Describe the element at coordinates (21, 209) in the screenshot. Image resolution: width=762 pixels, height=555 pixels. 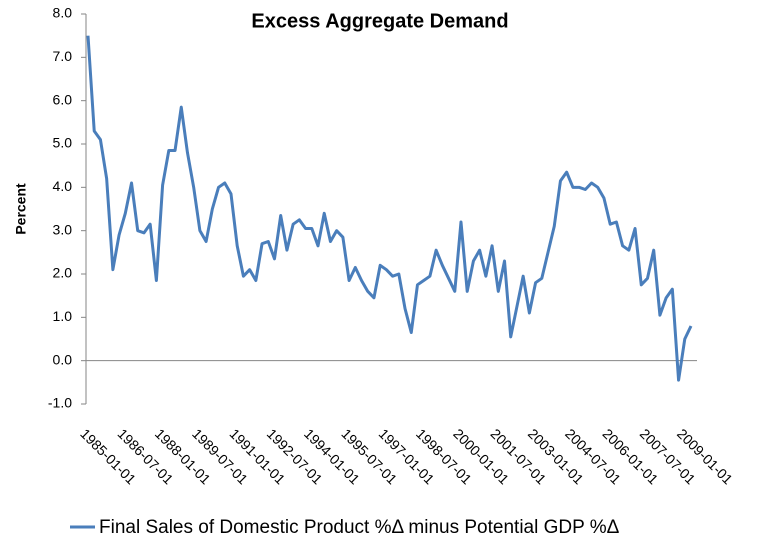
I see `y-axis-title: Percent` at that location.